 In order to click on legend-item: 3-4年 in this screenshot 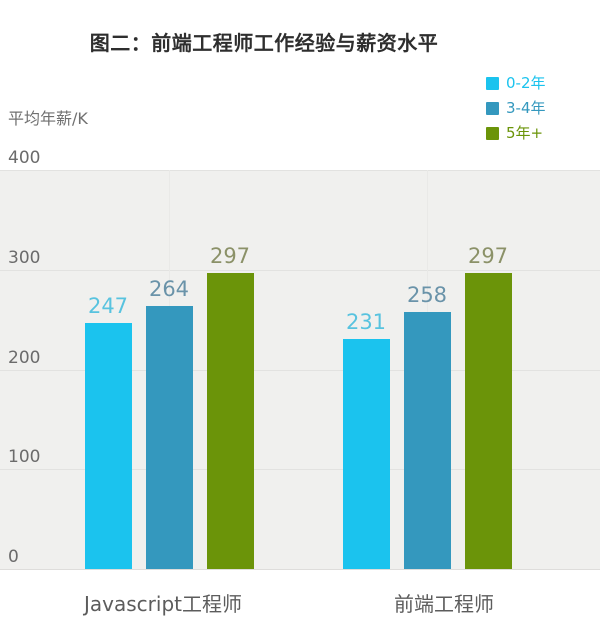, I will do `click(516, 108)`.